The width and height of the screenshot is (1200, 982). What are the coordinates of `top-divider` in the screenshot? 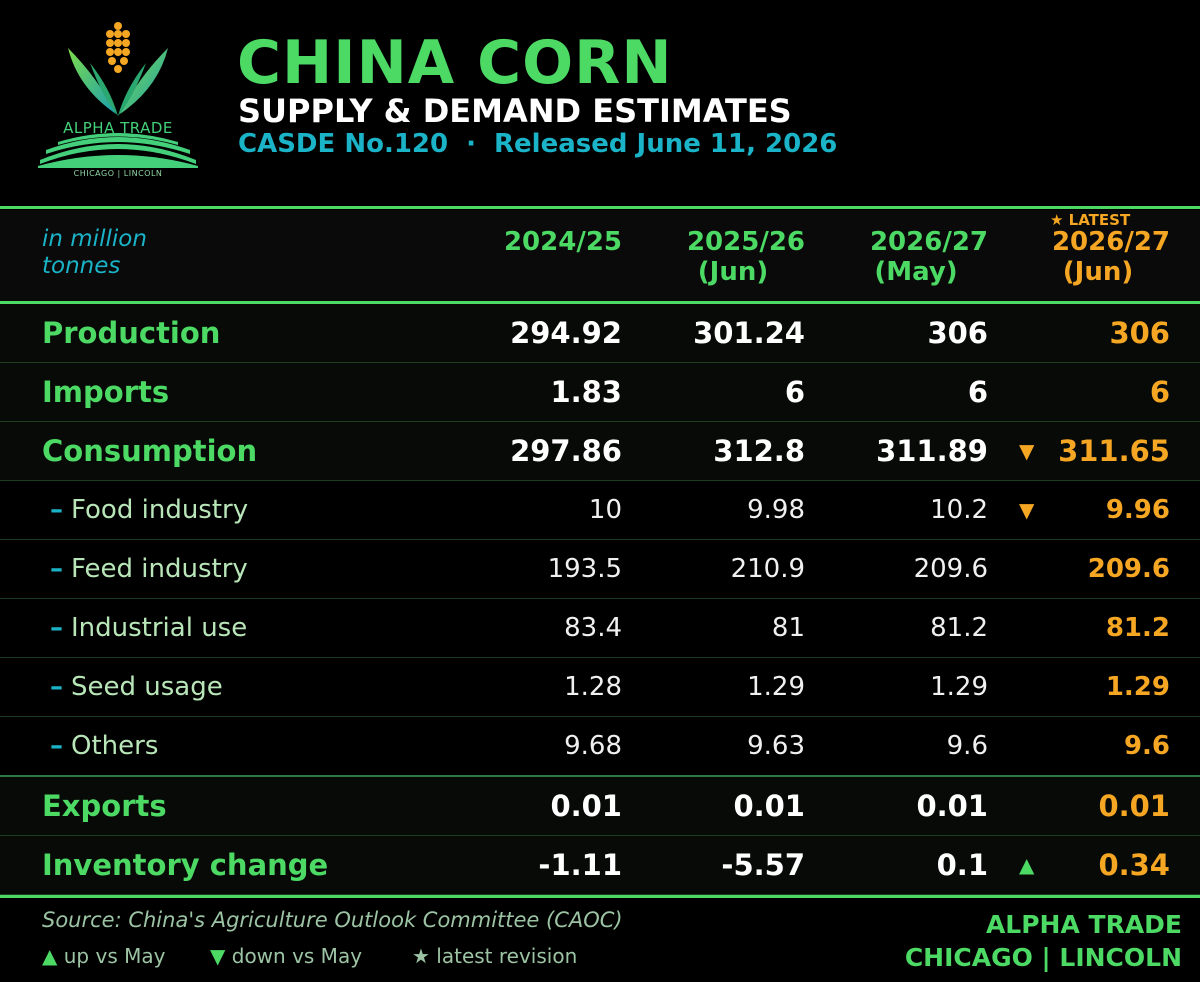 It's located at (600, 207).